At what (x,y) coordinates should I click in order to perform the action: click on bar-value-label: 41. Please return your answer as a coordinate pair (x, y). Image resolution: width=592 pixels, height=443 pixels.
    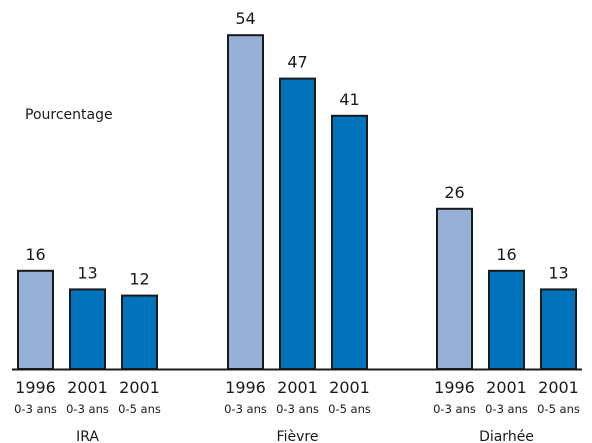
    Looking at the image, I should click on (349, 99).